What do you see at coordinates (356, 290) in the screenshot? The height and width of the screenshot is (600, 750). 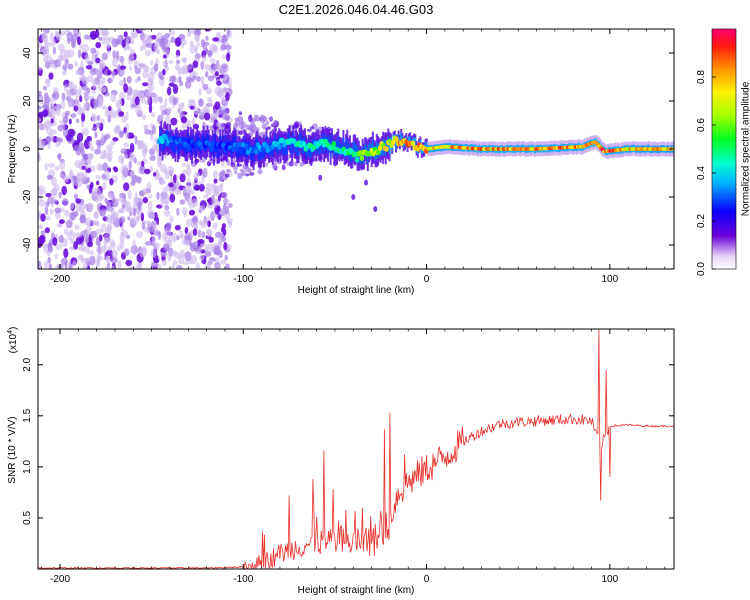 I see `spectrogram-x-label: Height of straight line (km)` at bounding box center [356, 290].